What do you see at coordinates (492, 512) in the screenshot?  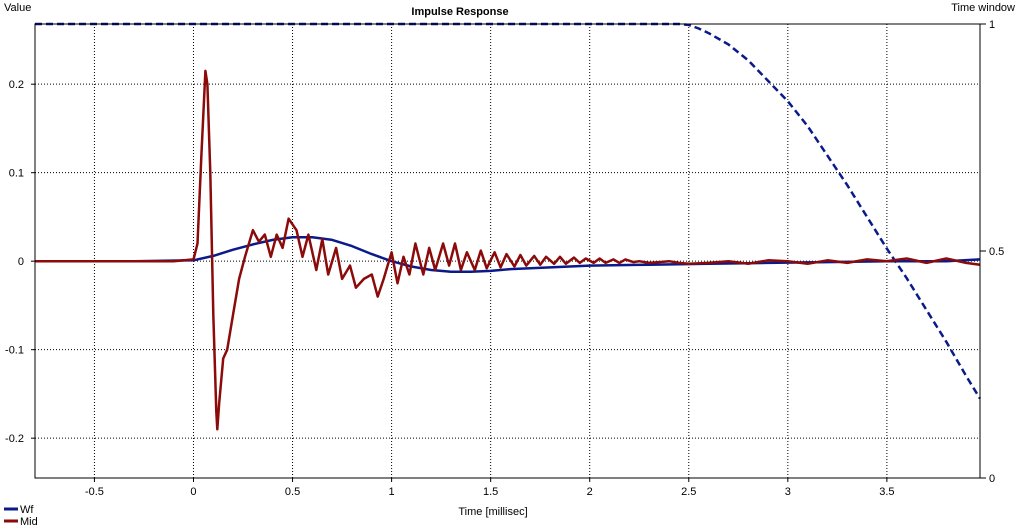 I see `x-axis-label: Time [millisec]` at bounding box center [492, 512].